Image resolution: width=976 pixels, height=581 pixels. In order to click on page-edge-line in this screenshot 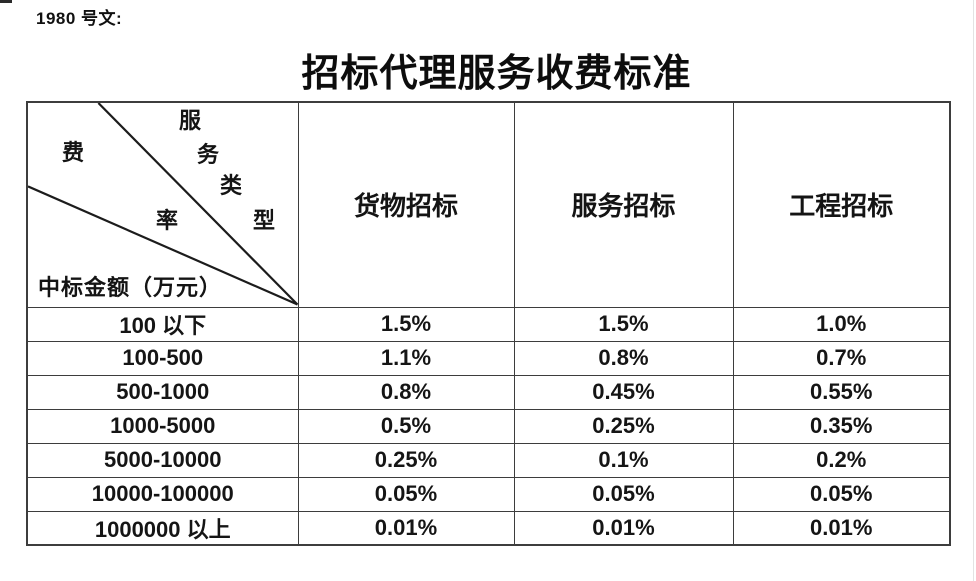, I will do `click(973, 290)`.